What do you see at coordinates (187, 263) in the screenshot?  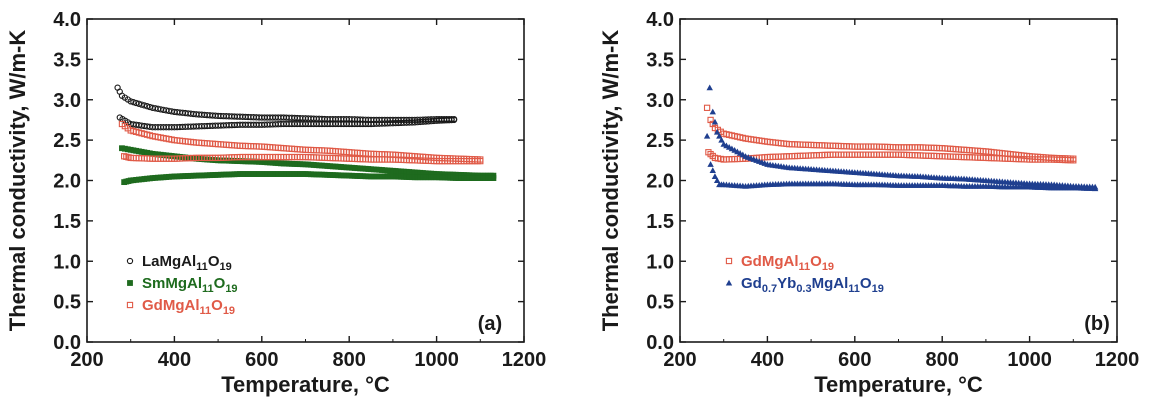 I see `legend-entry: LaMgAl11O19` at bounding box center [187, 263].